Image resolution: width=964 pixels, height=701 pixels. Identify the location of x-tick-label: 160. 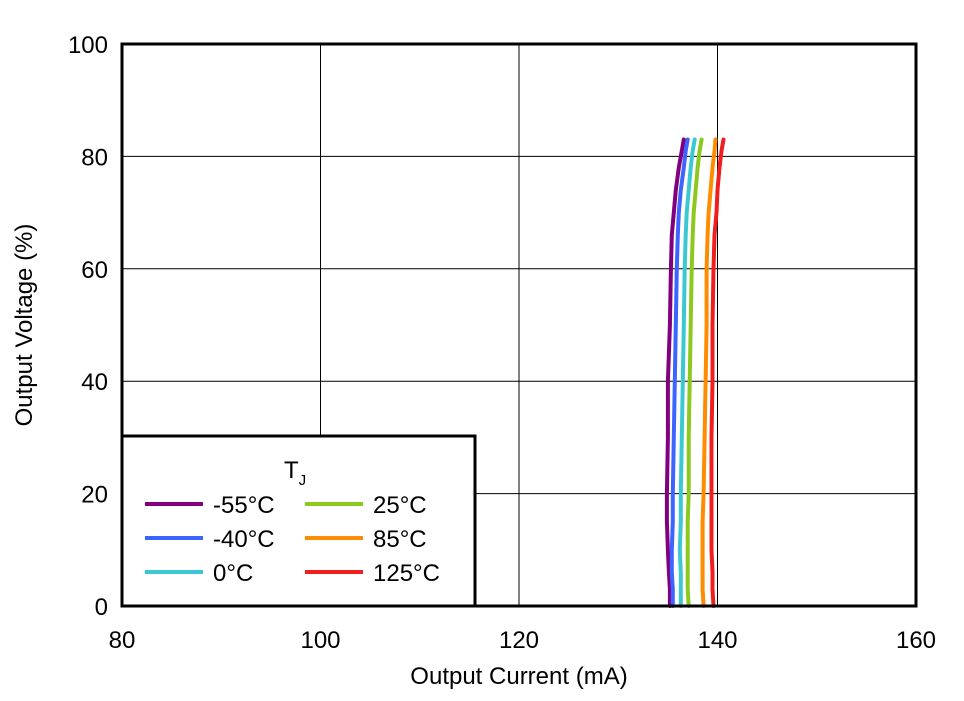
(916, 640).